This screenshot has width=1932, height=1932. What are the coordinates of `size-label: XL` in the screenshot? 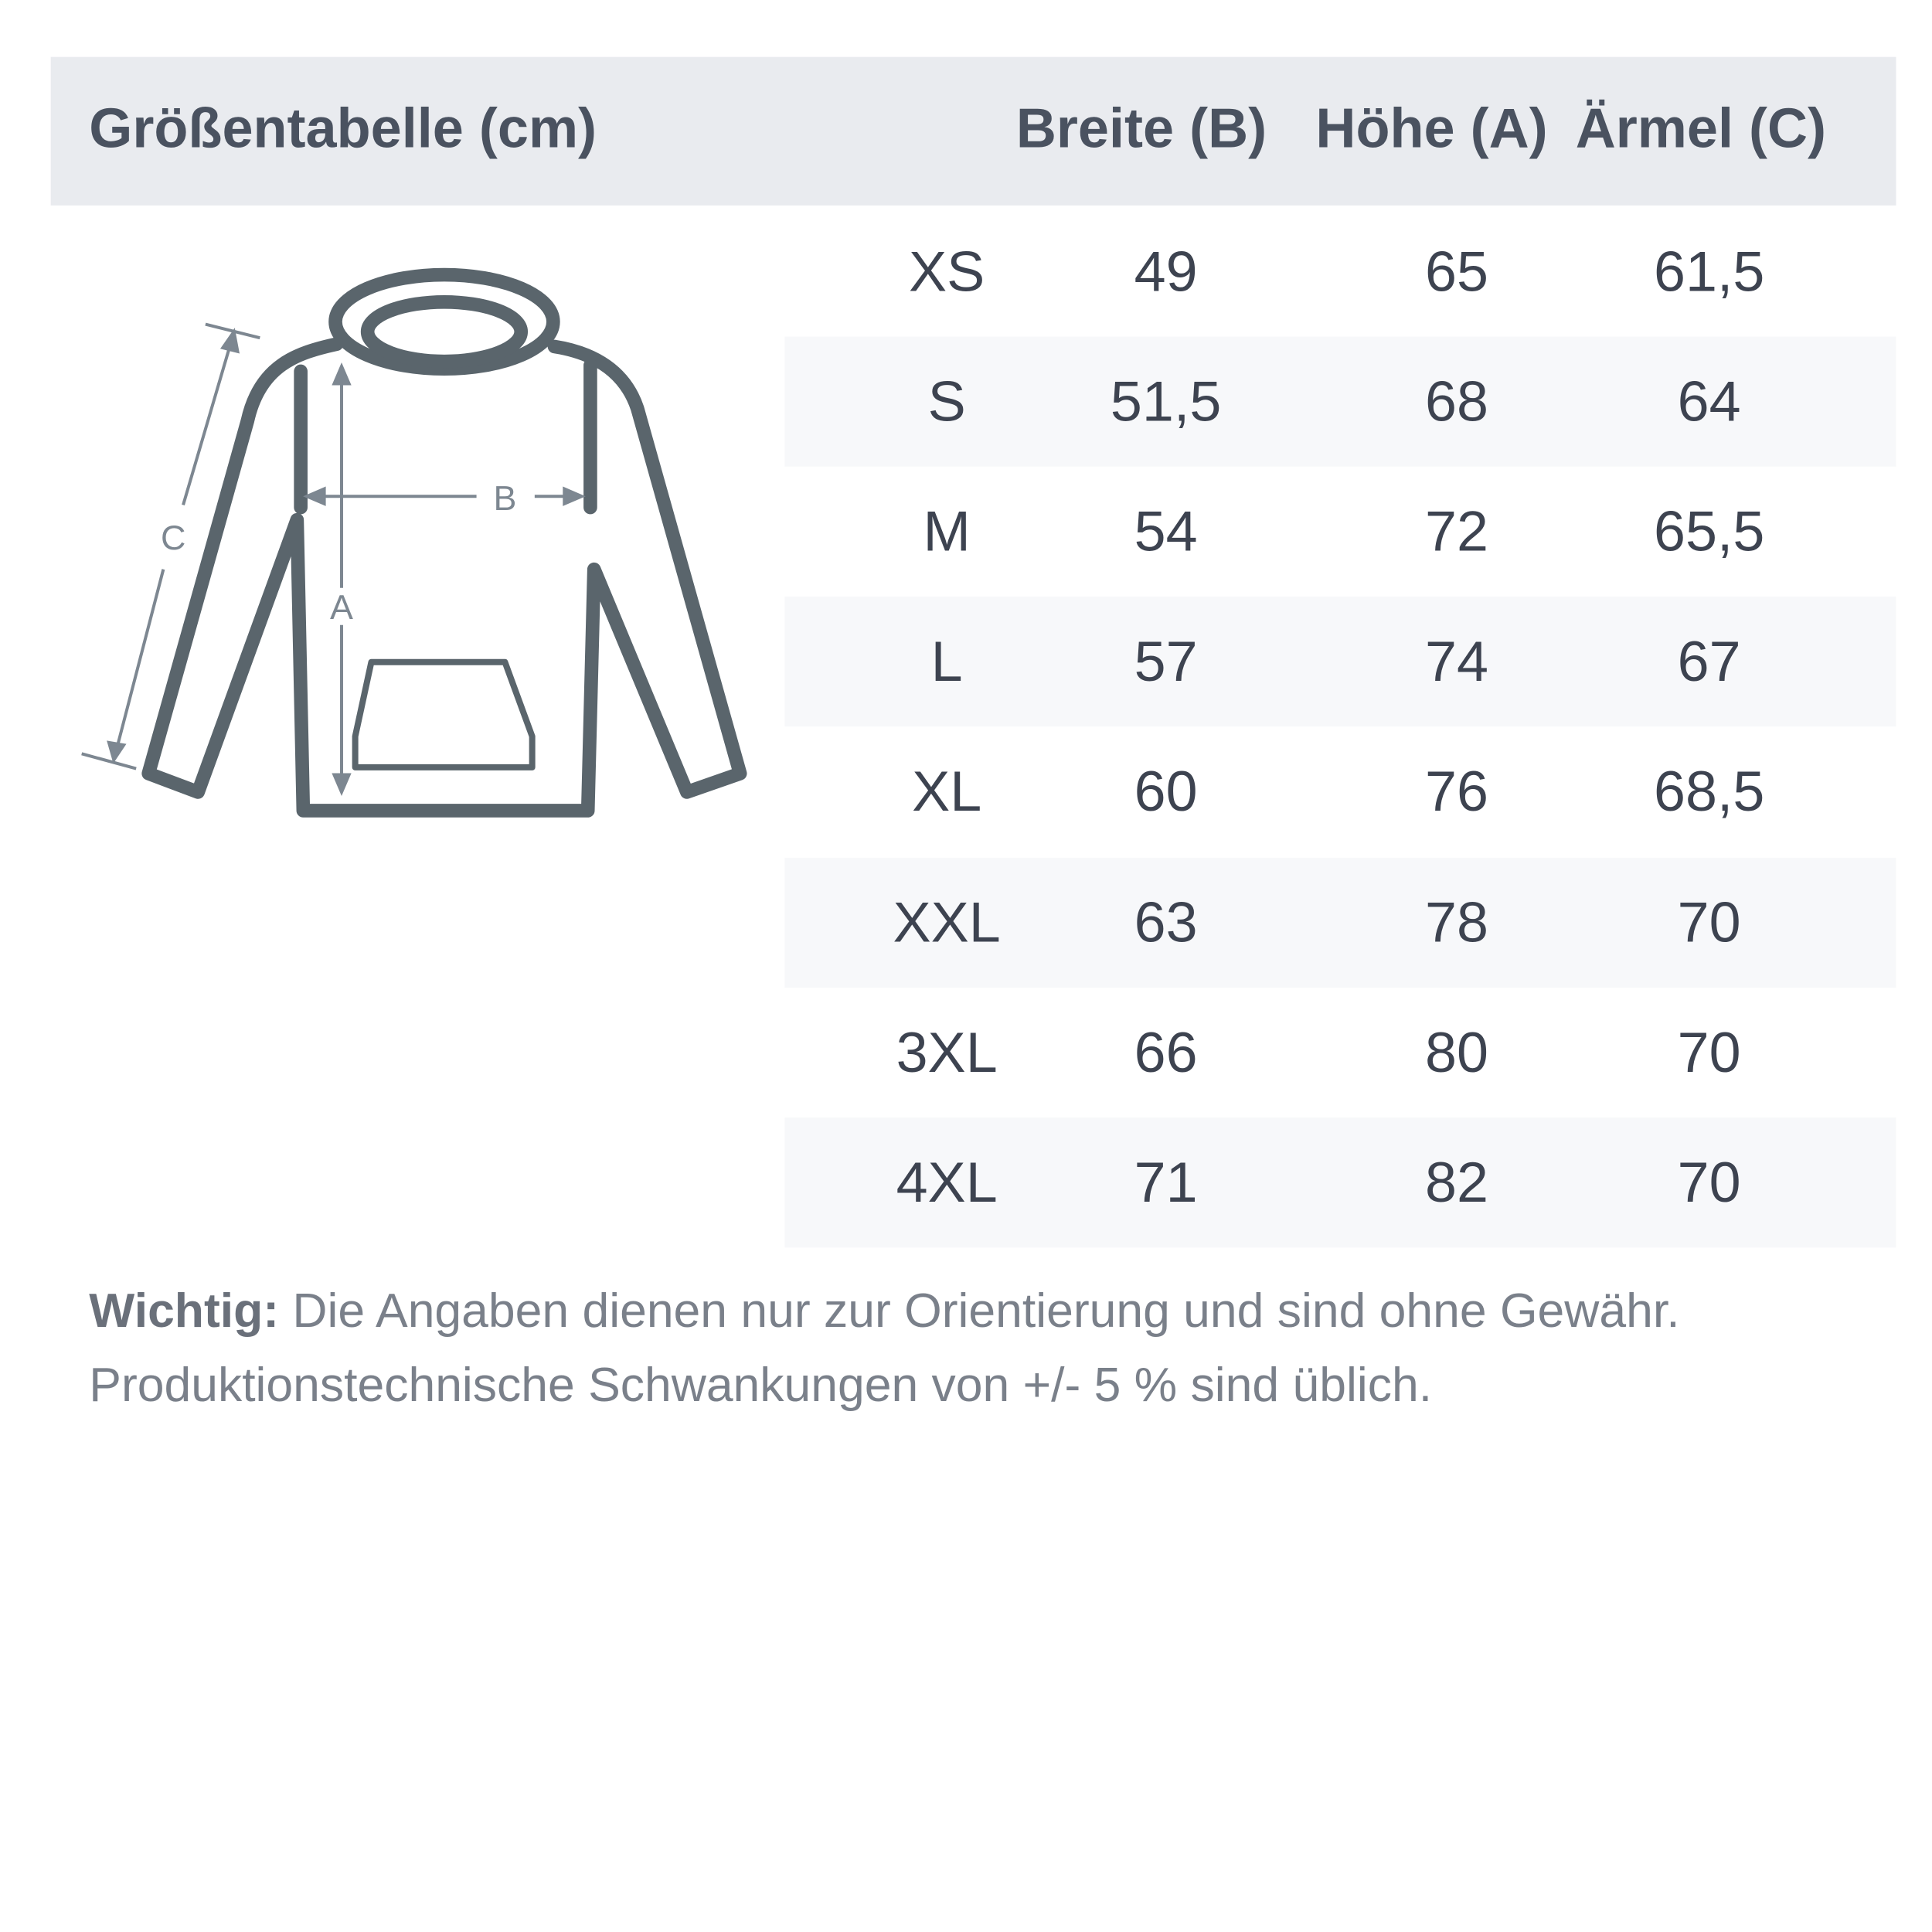 It's located at (947, 792).